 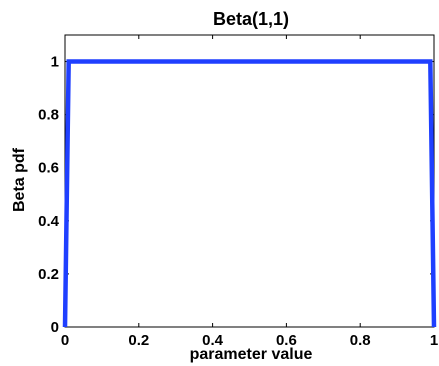 I want to click on x-tick-label: 0.8, so click(x=360, y=340).